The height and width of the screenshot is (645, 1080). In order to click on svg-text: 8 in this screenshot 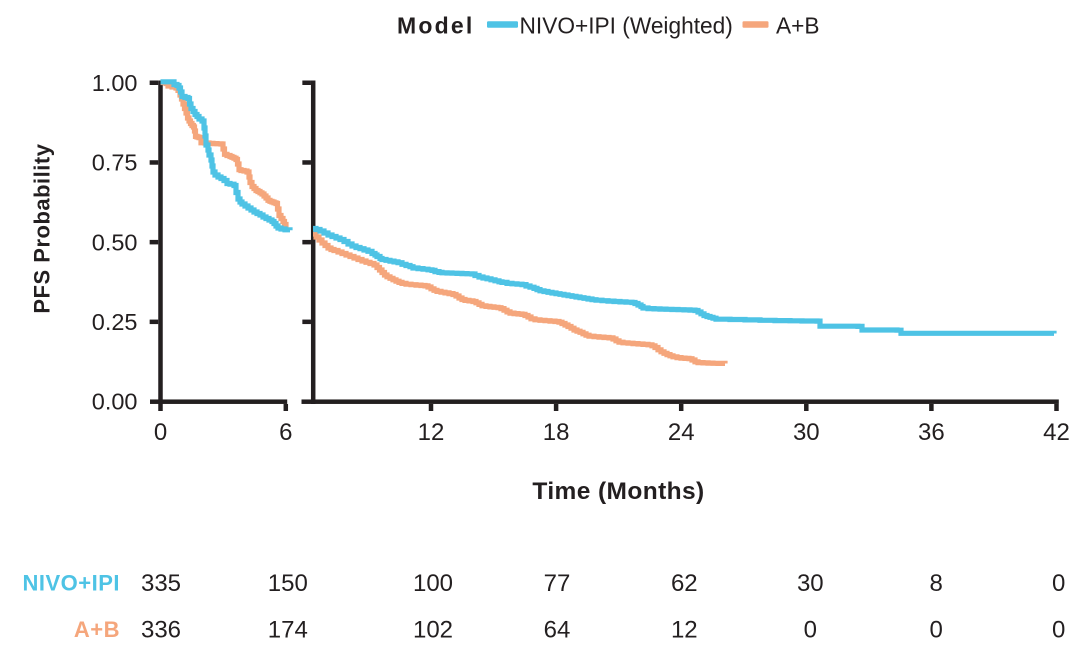, I will do `click(936, 583)`.